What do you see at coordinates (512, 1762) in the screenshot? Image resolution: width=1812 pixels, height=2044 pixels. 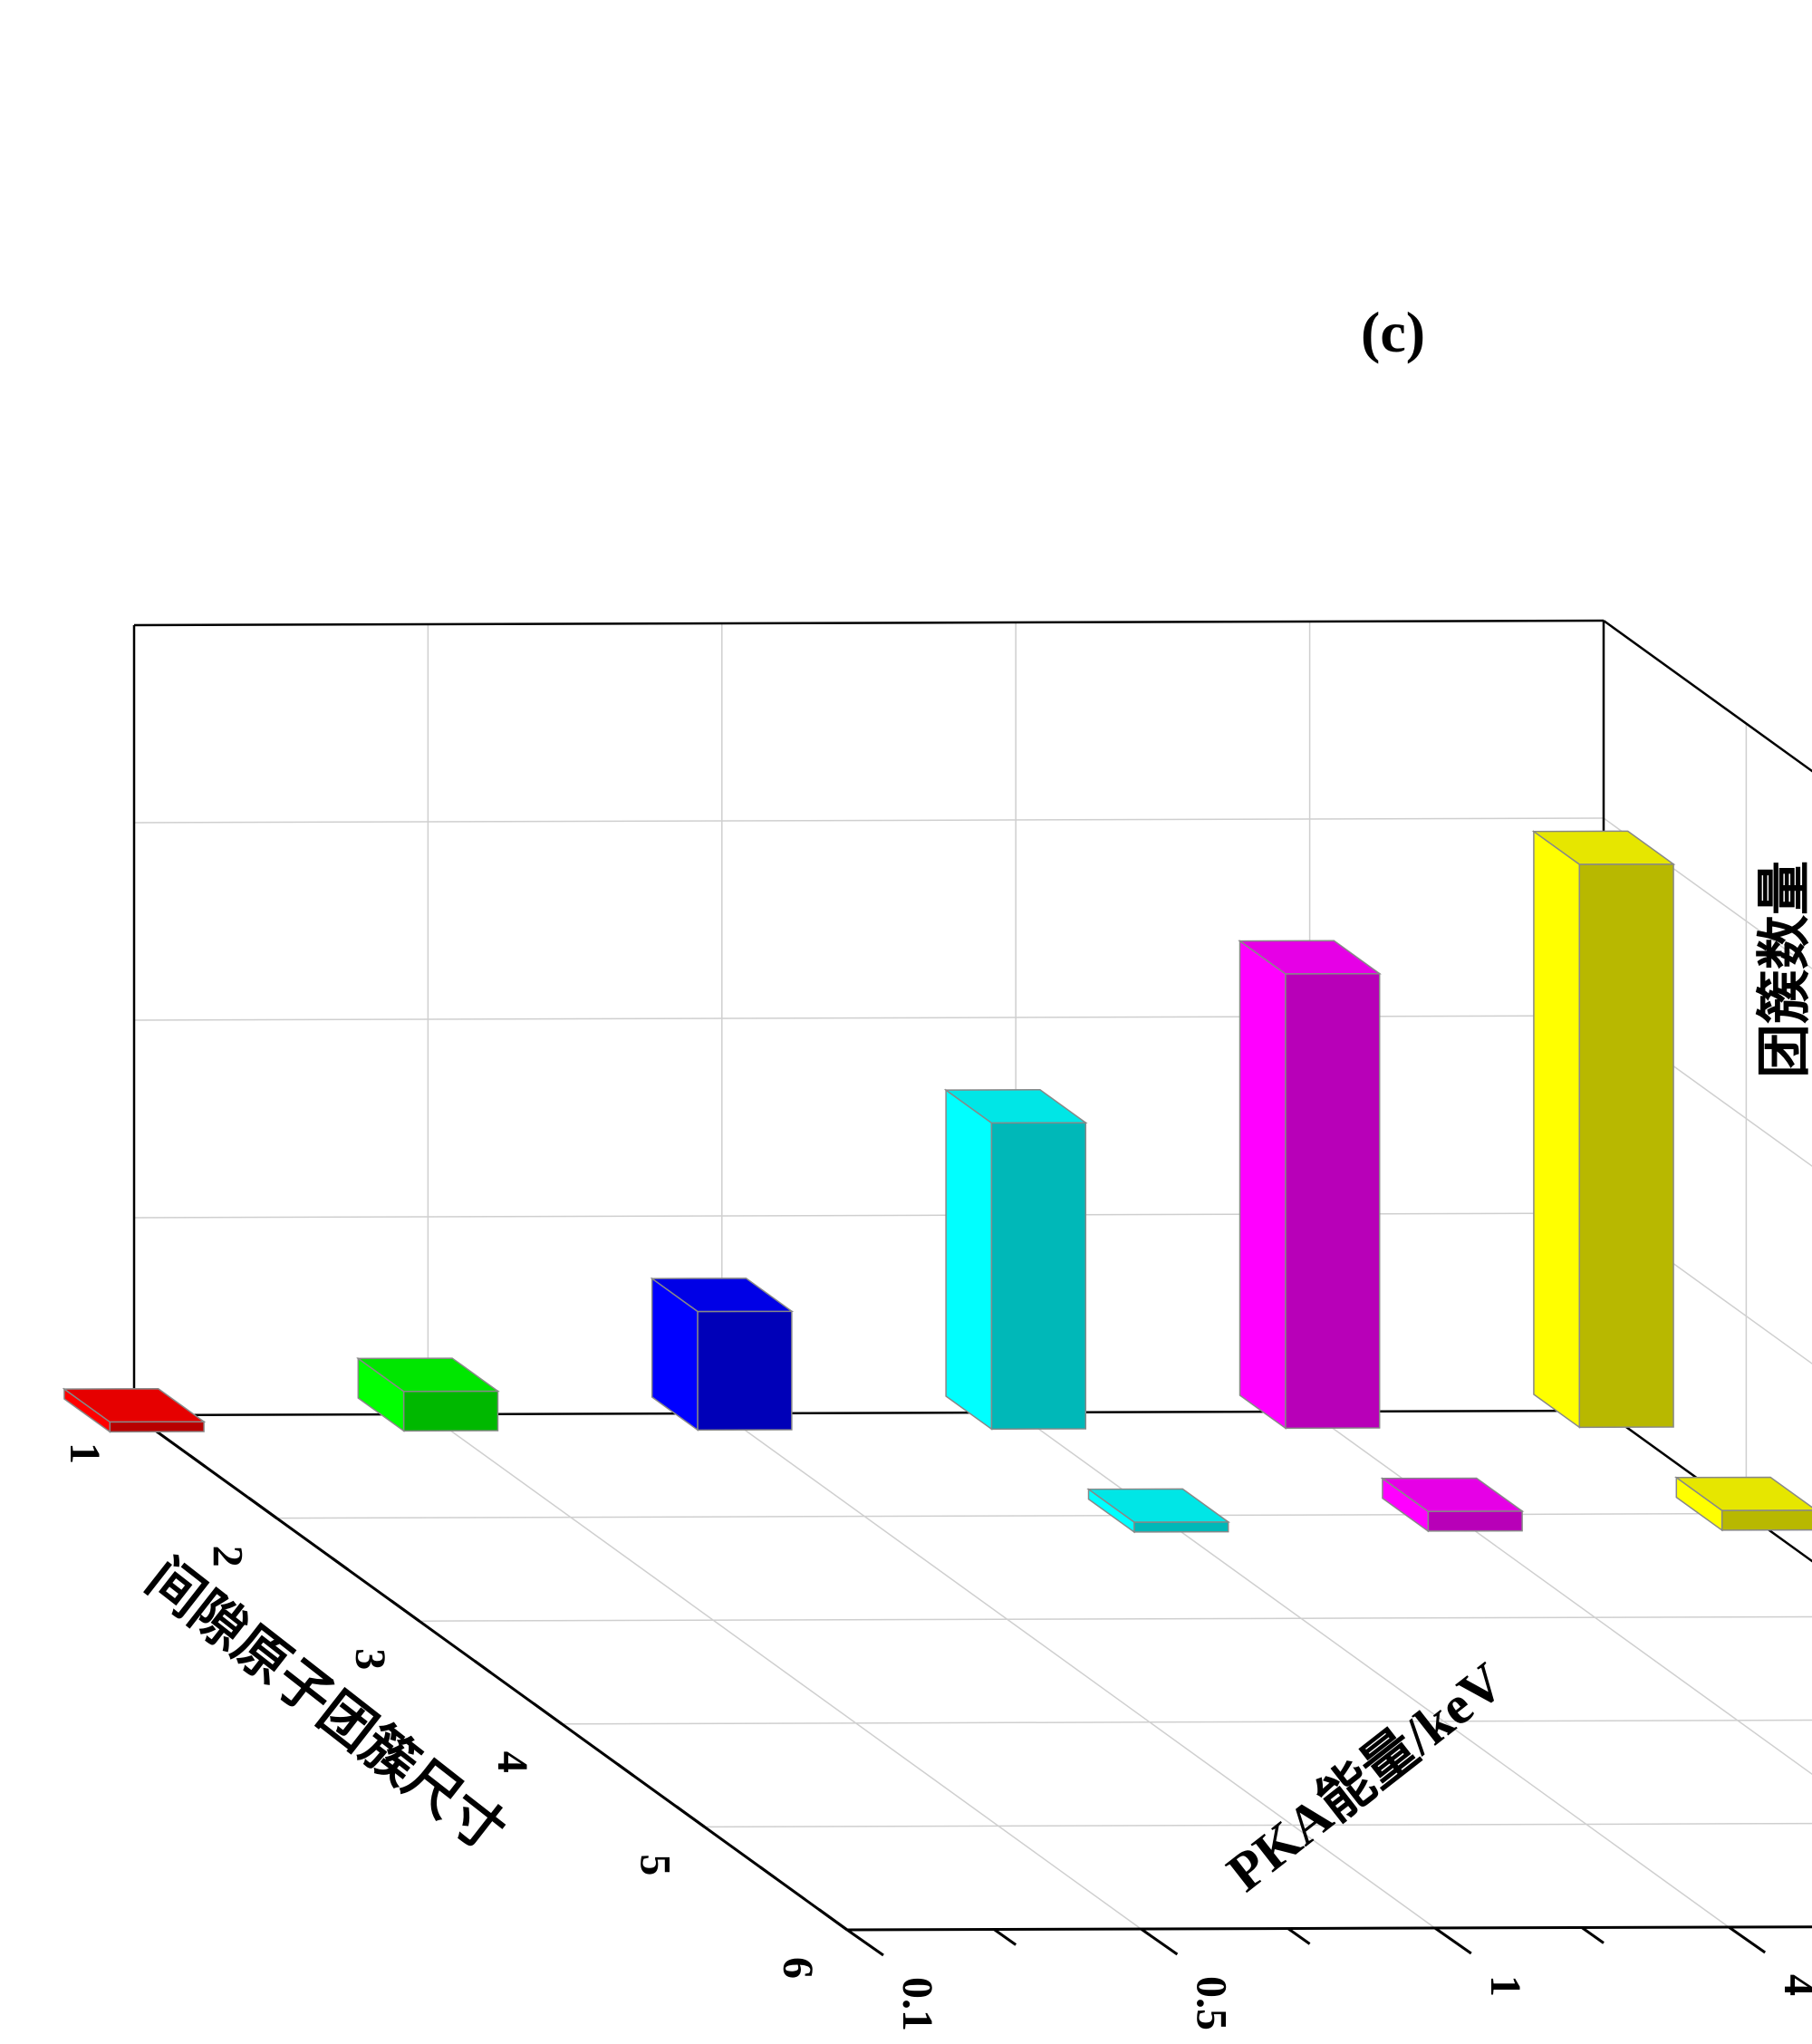 I see `x-tick-label: 4` at bounding box center [512, 1762].